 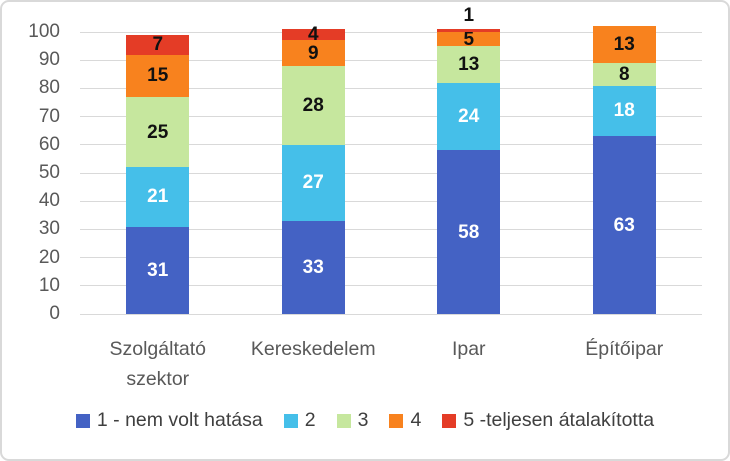 I want to click on bar-segment: 21, so click(x=158, y=197).